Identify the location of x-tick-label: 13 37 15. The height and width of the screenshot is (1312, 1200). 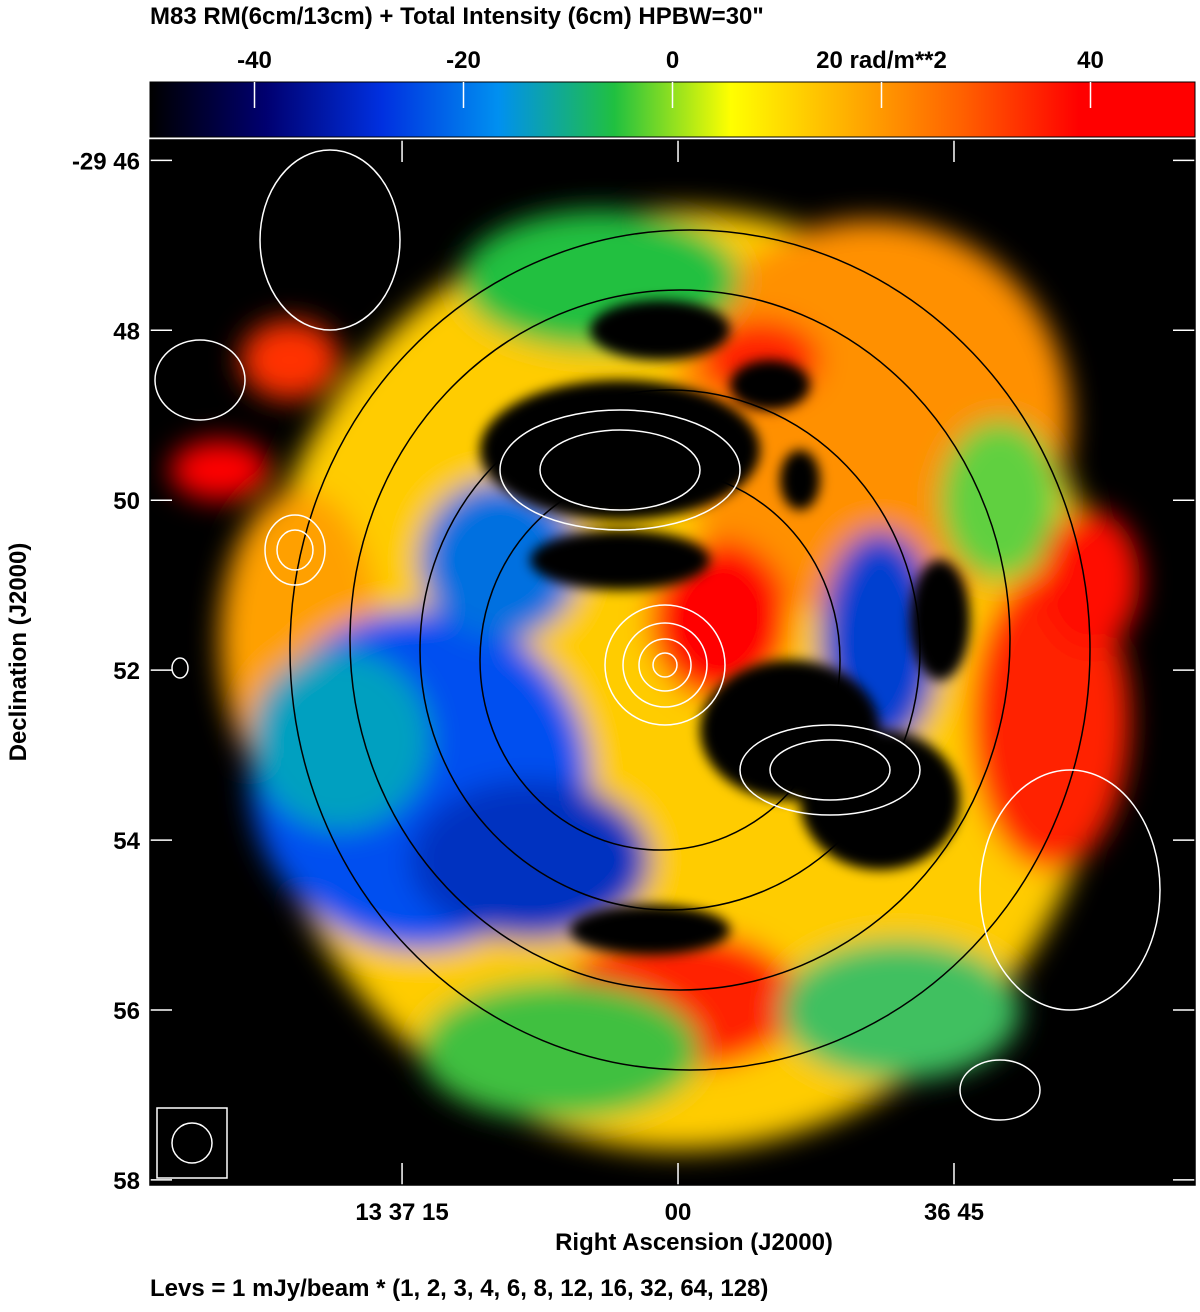
(401, 1212).